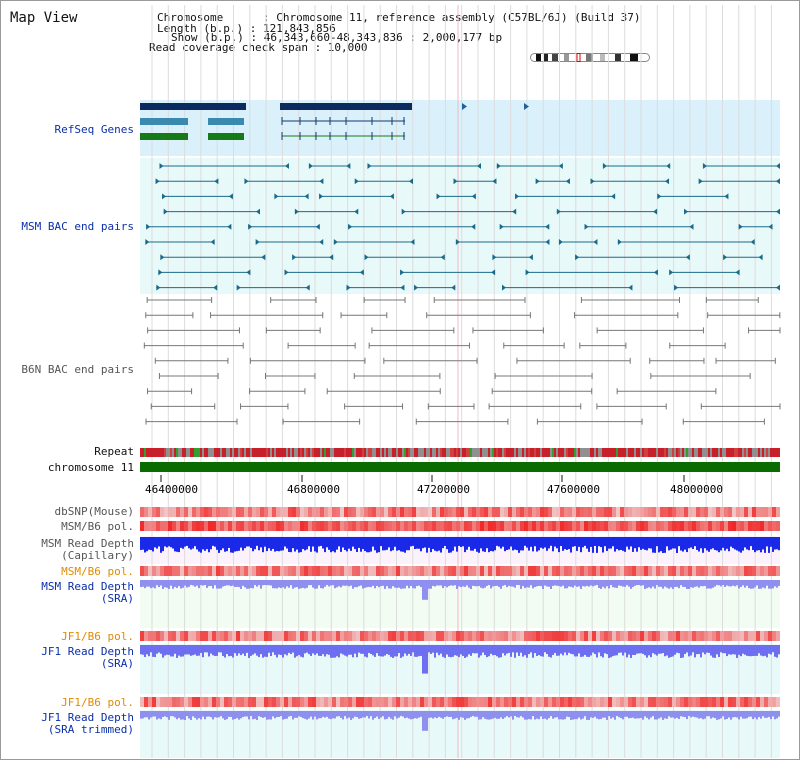  Describe the element at coordinates (97, 702) in the screenshot. I see `track-label-jf1-pol-2: JF1/B6 pol.` at that location.